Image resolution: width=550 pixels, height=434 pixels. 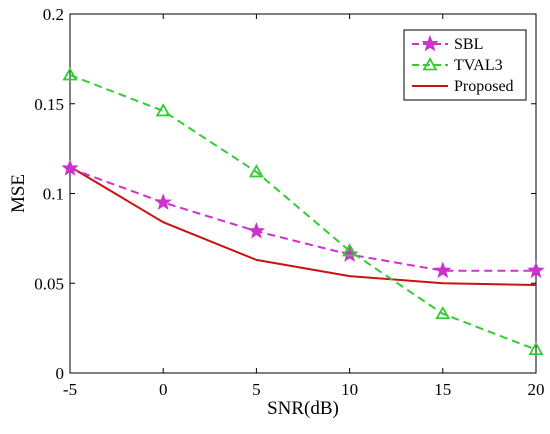 What do you see at coordinates (468, 44) in the screenshot?
I see `legend-label: SBL` at bounding box center [468, 44].